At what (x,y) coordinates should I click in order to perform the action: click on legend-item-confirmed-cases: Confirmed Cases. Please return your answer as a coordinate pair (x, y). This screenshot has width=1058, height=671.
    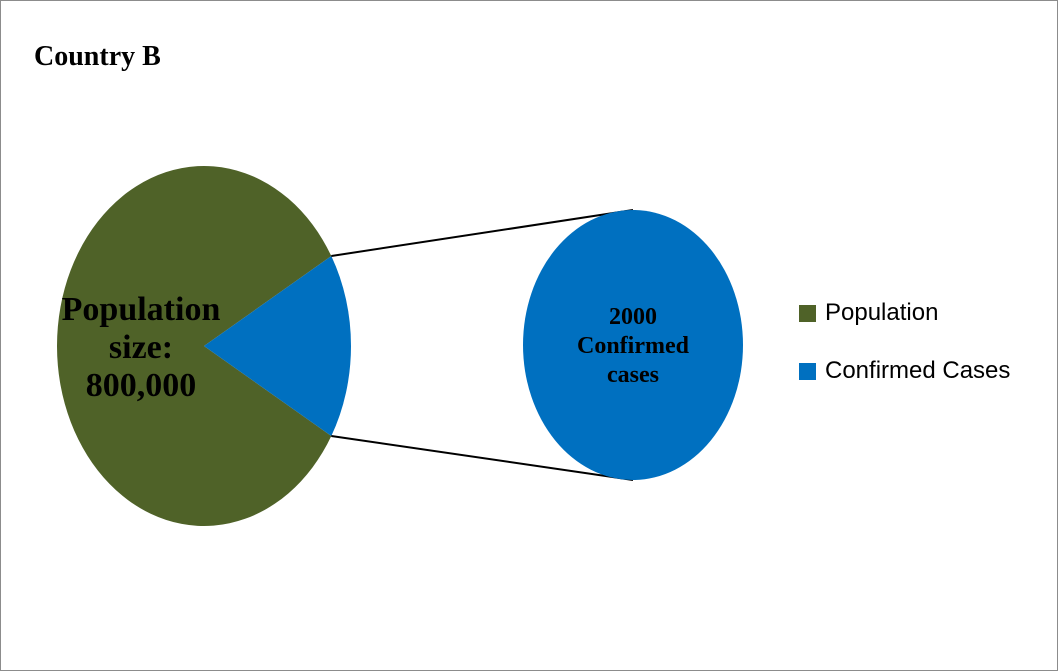
    Looking at the image, I should click on (904, 371).